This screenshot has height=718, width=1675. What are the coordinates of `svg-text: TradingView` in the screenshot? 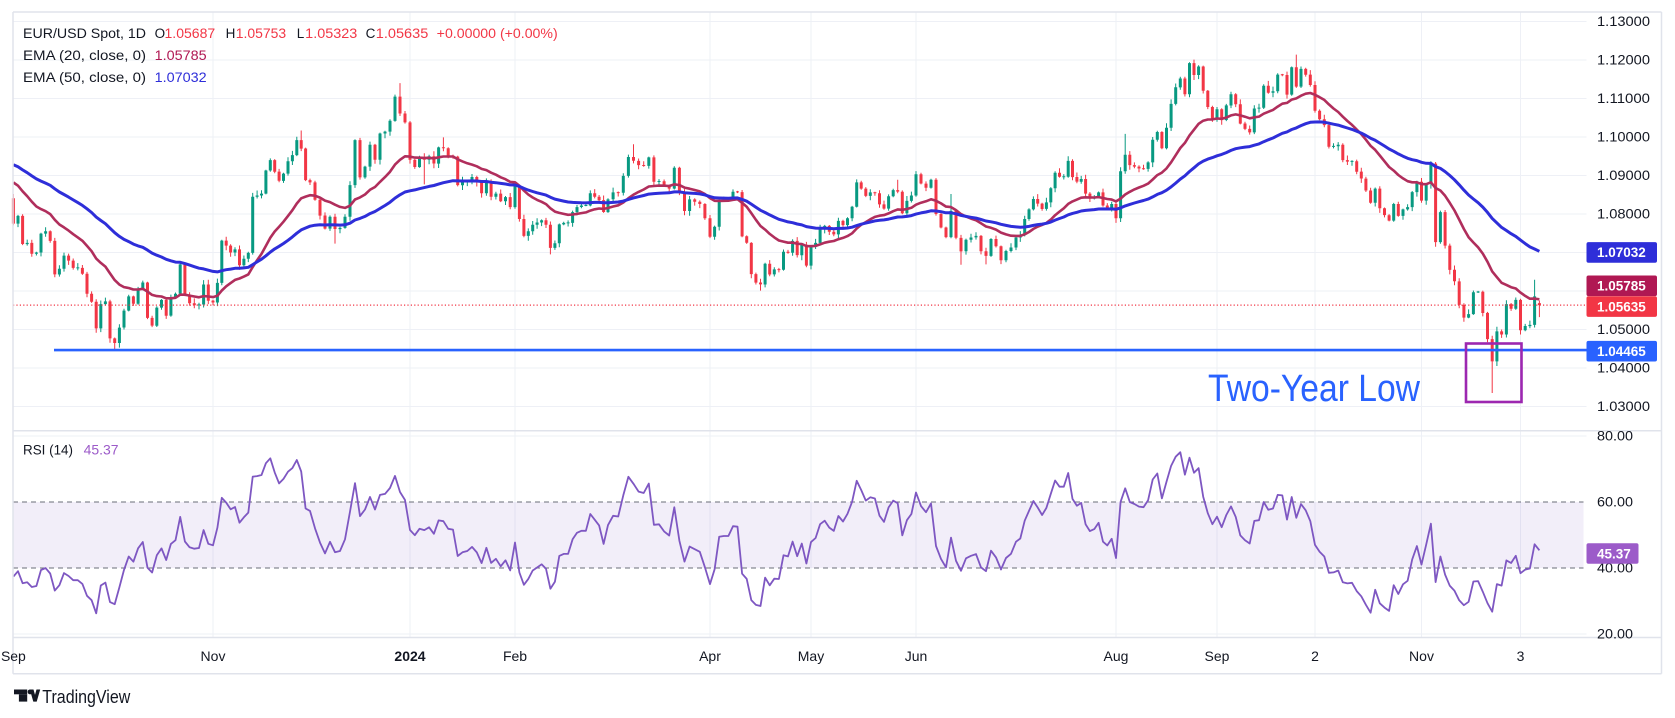 It's located at (86, 696).